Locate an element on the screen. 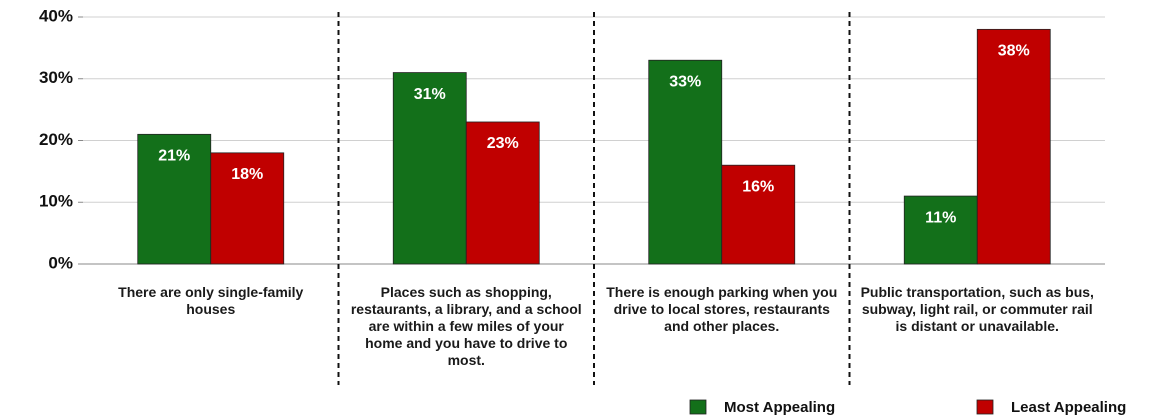 The image size is (1161, 418). data-label: 11% is located at coordinates (940, 217).